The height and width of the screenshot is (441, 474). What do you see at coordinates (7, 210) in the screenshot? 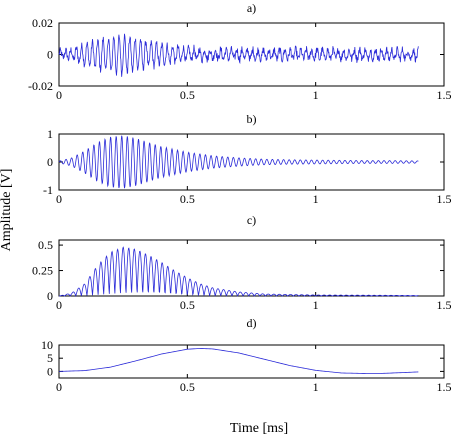
I see `y-axis-title: Amplitude [V]` at bounding box center [7, 210].